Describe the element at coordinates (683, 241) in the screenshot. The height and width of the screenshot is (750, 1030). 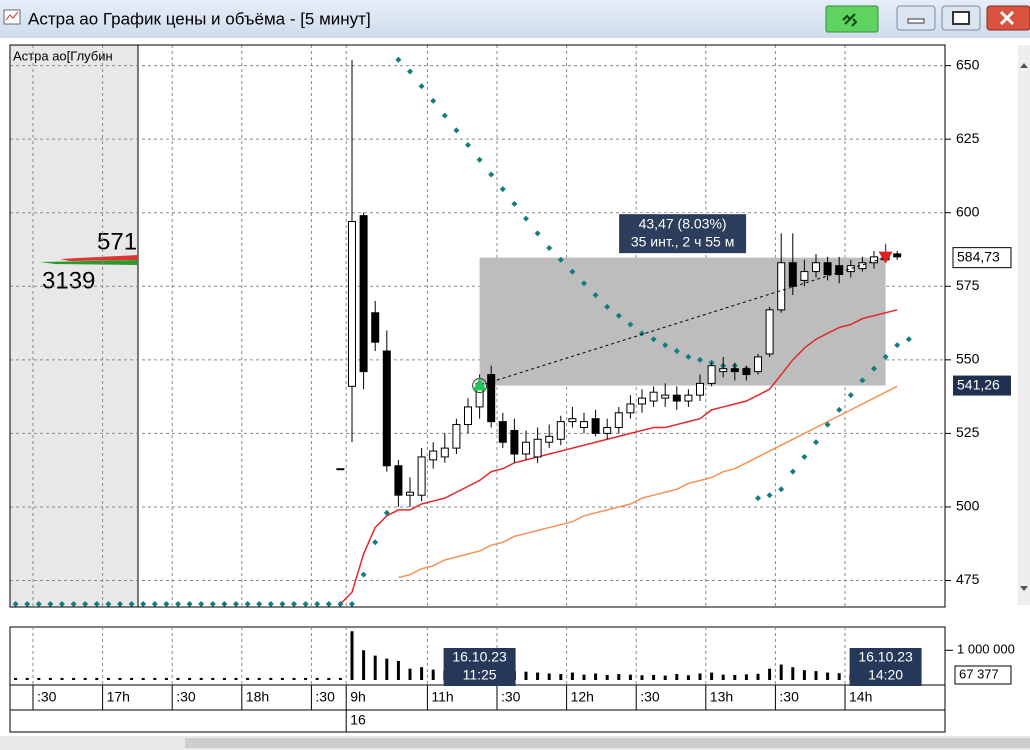
I see `measure-sublabel: 35 инт., 2 ч 55 м` at that location.